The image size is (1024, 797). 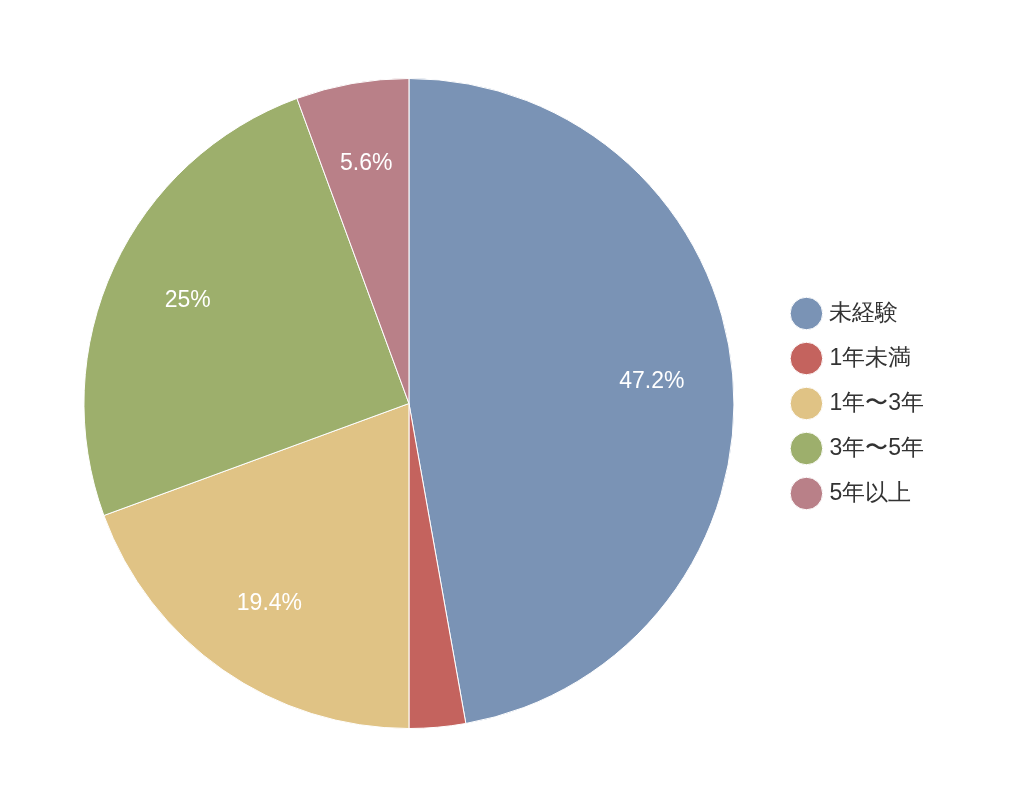 I want to click on legend-label: 未経験, so click(x=864, y=311).